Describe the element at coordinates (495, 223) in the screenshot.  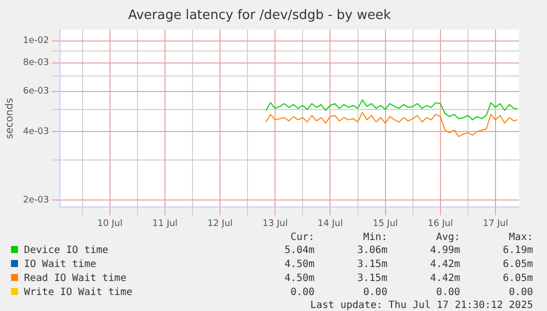
I see `x-tick-label: 17 Jul` at that location.